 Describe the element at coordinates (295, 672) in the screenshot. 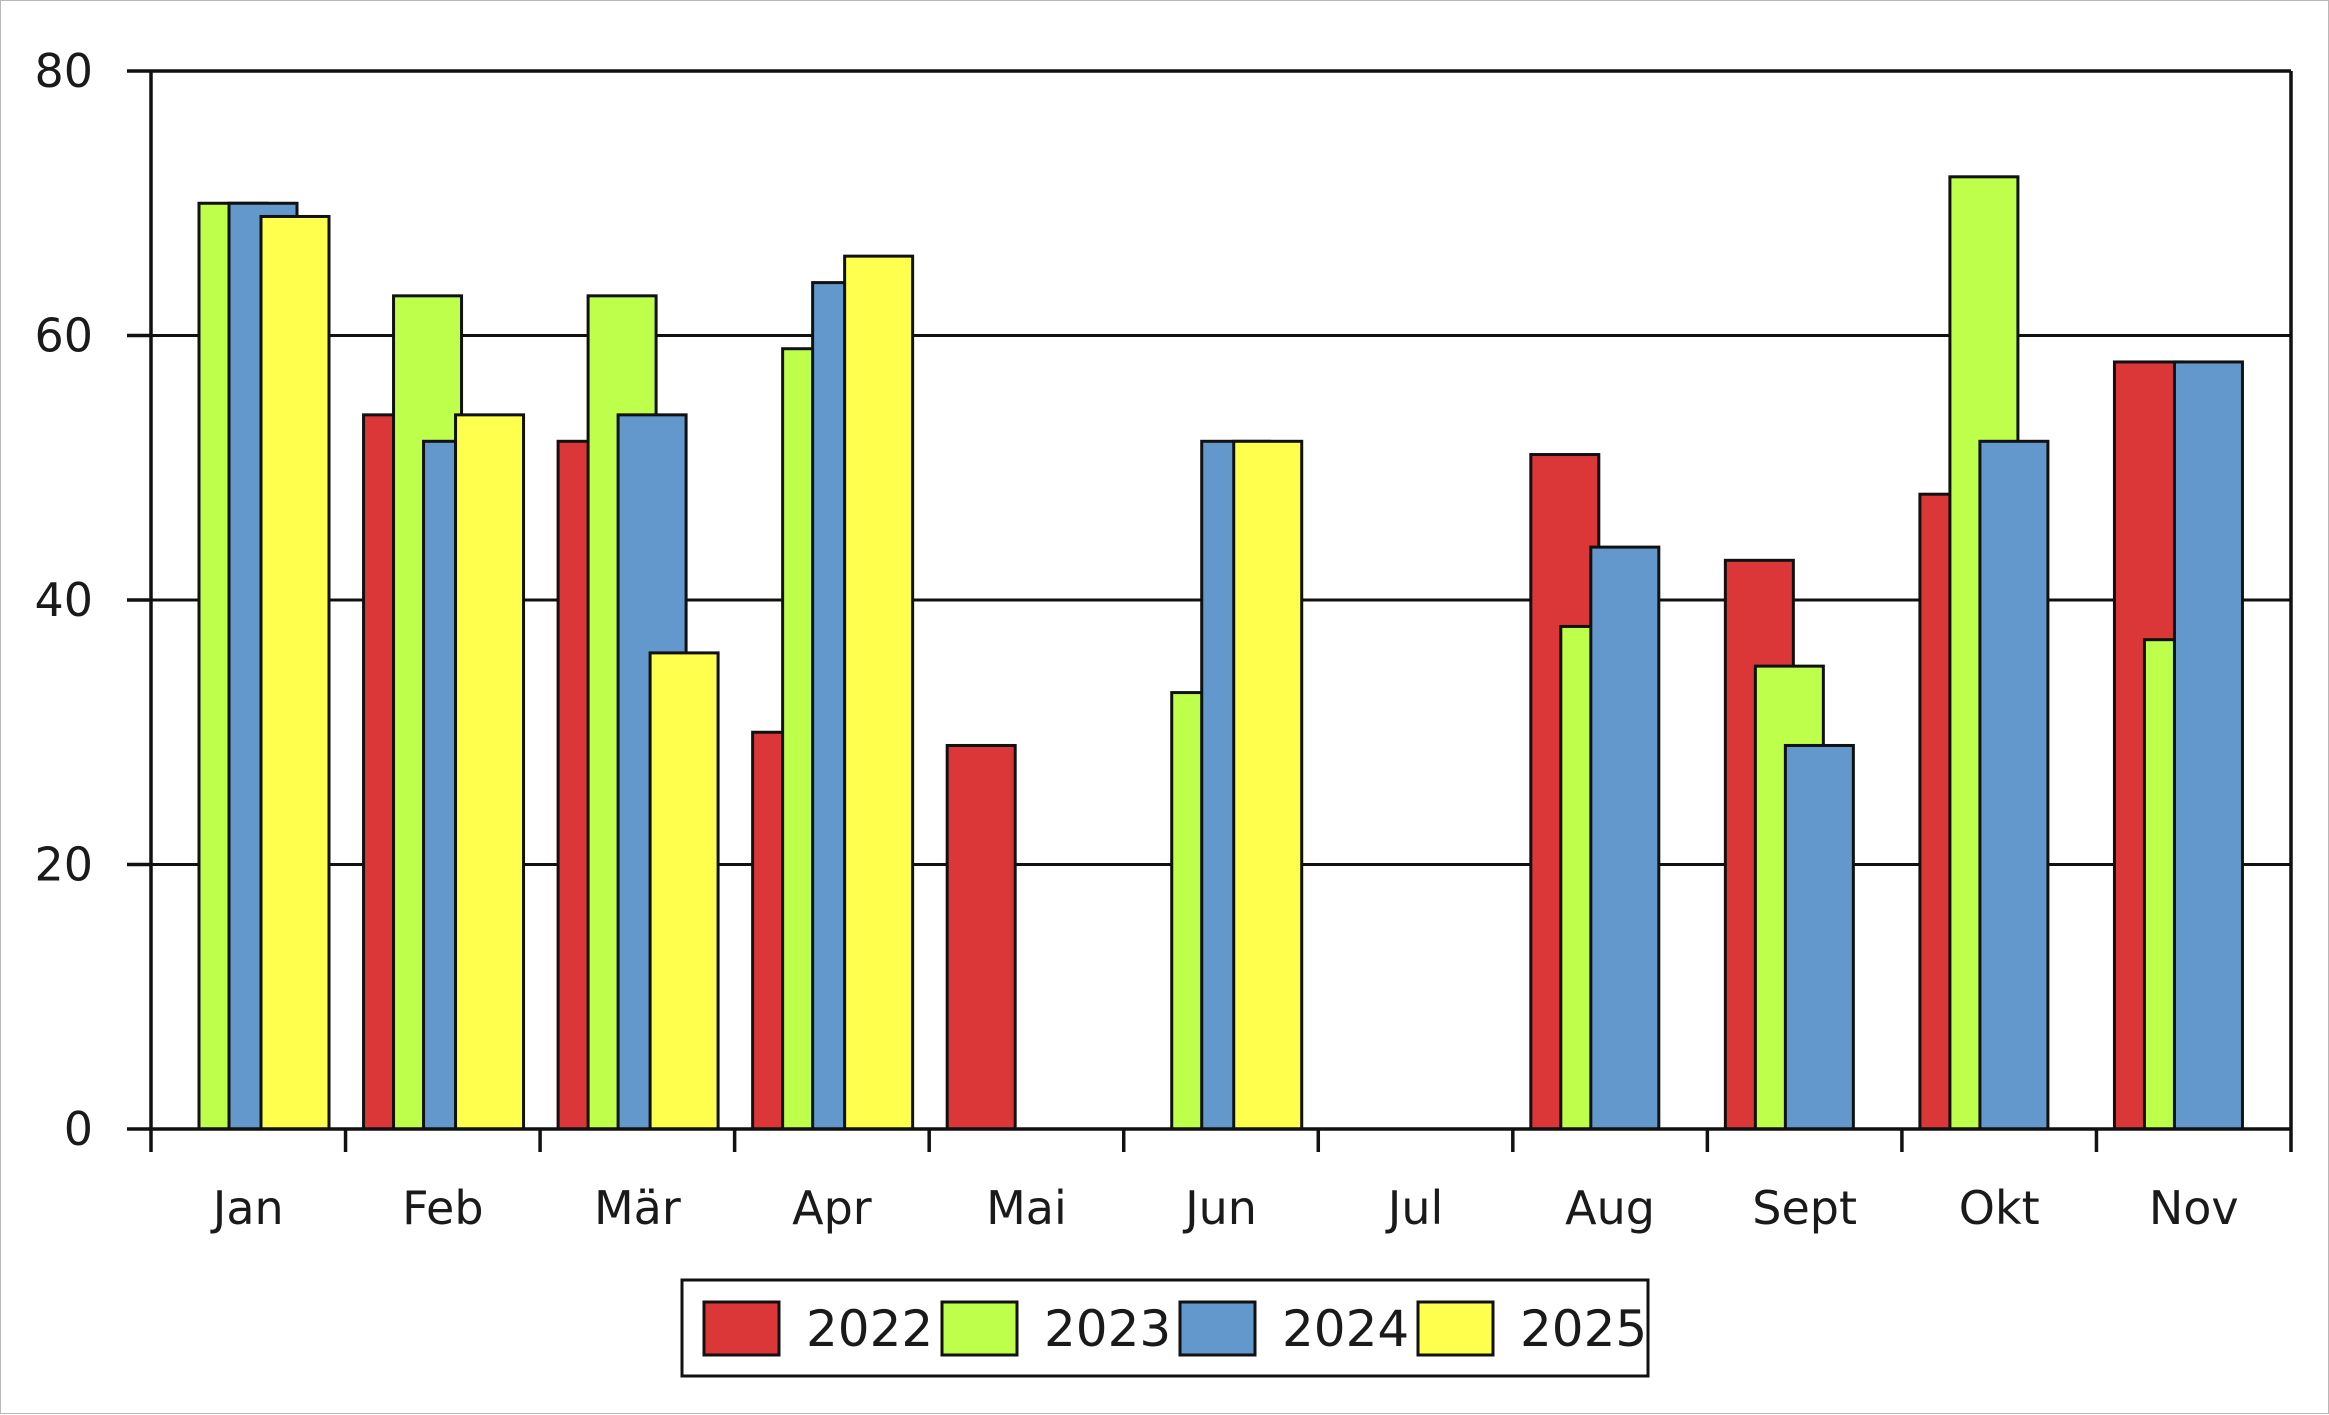

I see `bar-2025-Jan` at that location.